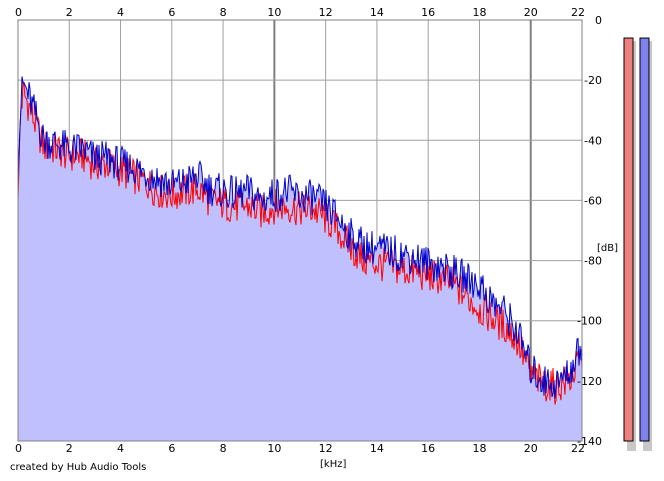 This screenshot has width=664, height=481. I want to click on x-tick-bottom-4: 8, so click(223, 448).